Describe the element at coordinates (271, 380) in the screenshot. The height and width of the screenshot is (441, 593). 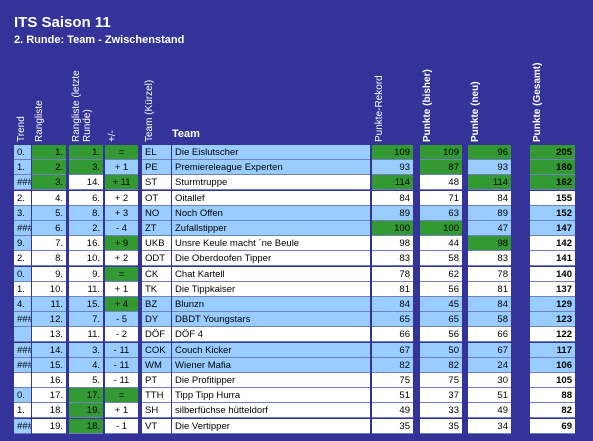
I see `table-cell: Die Profitipper` at that location.